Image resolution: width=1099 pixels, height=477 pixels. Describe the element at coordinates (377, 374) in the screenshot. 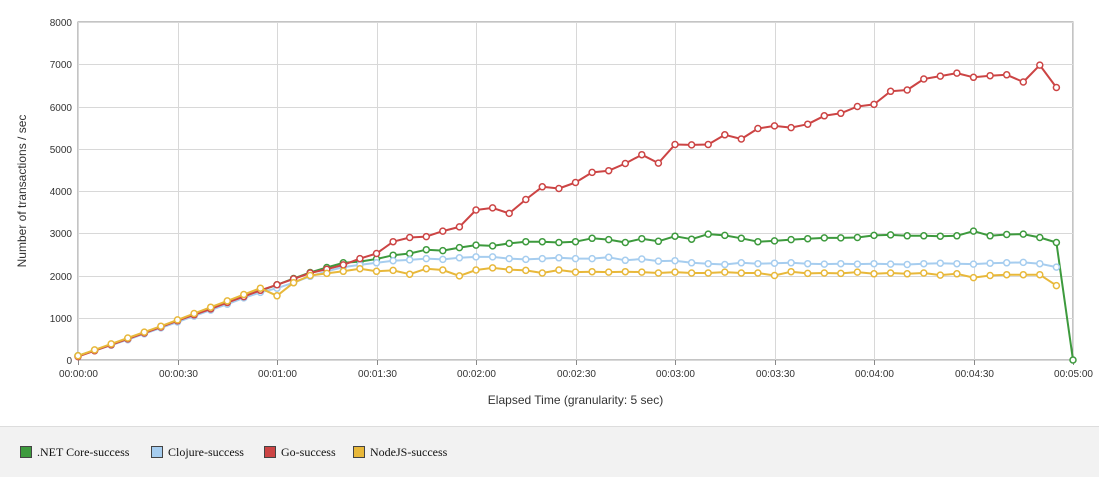

I see `x-tick-label: 00:01:30` at that location.